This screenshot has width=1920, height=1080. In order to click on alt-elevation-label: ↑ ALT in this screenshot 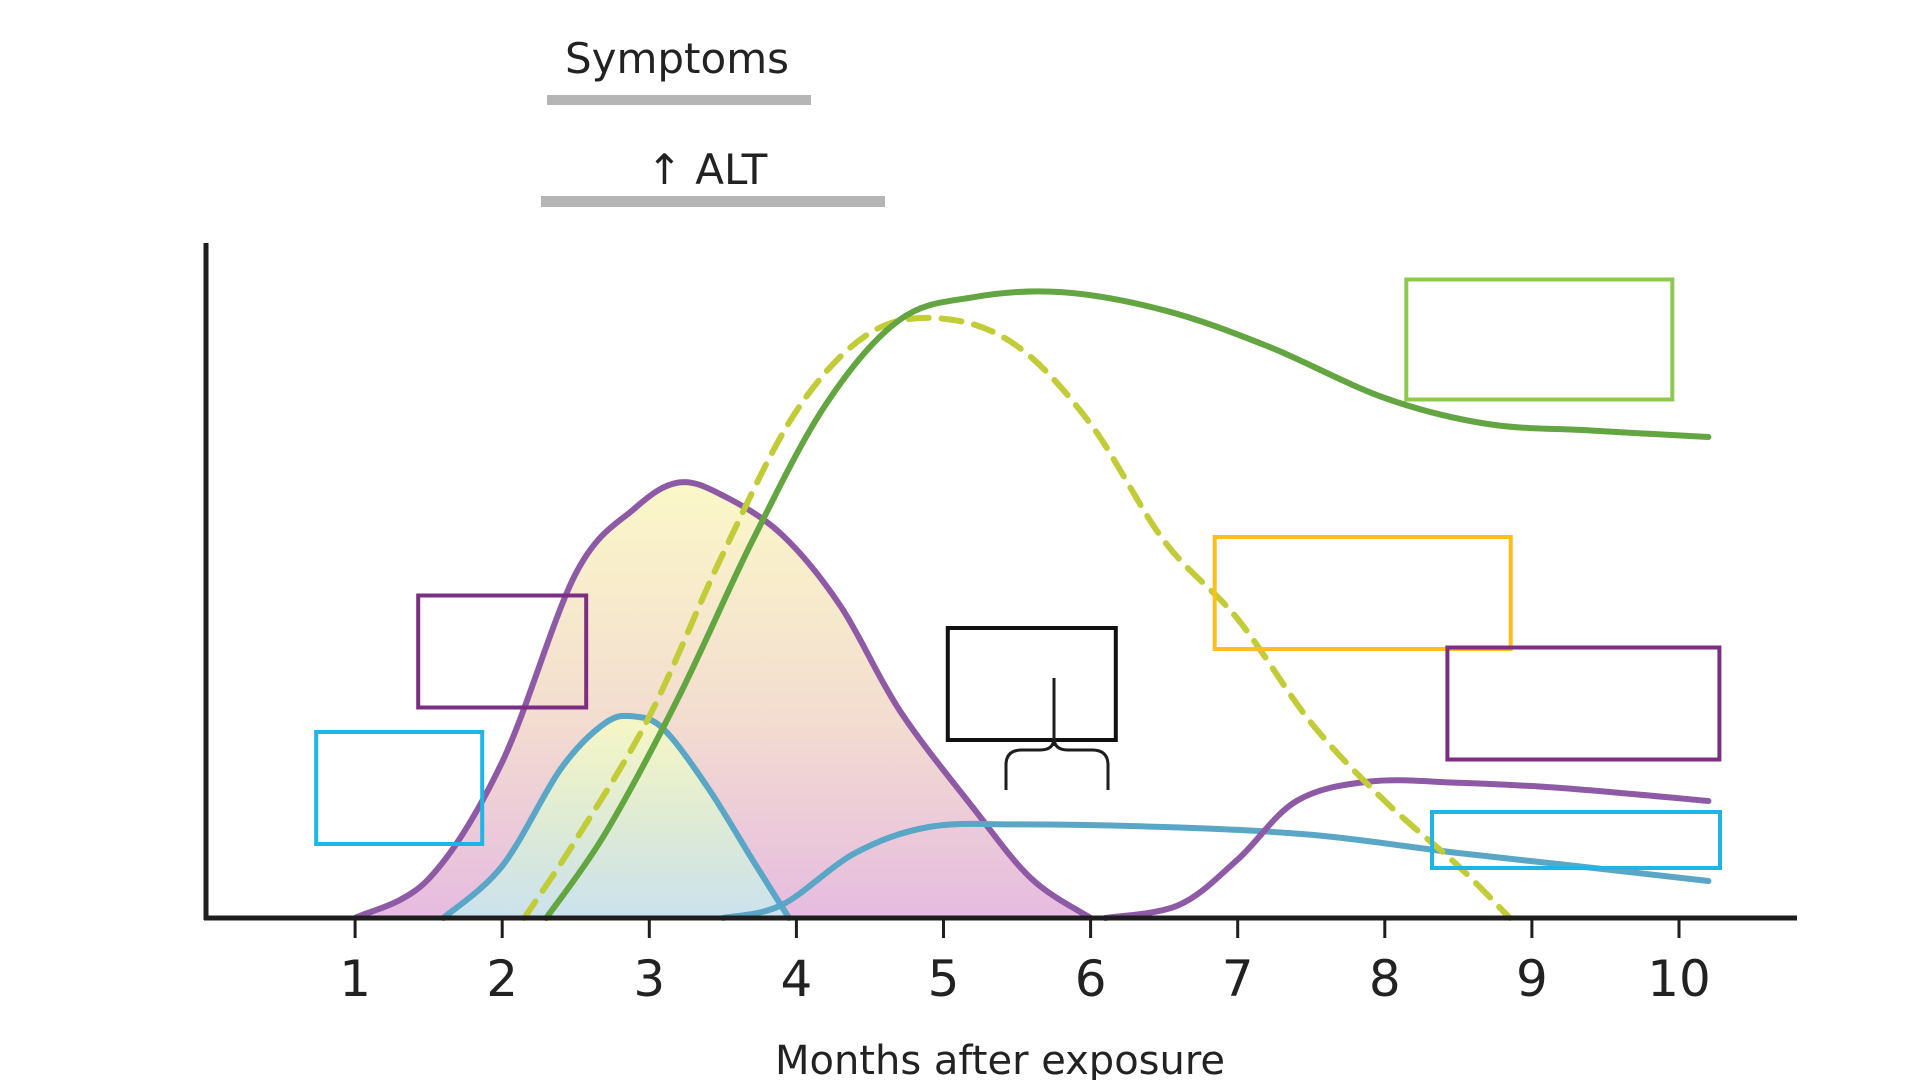, I will do `click(707, 169)`.